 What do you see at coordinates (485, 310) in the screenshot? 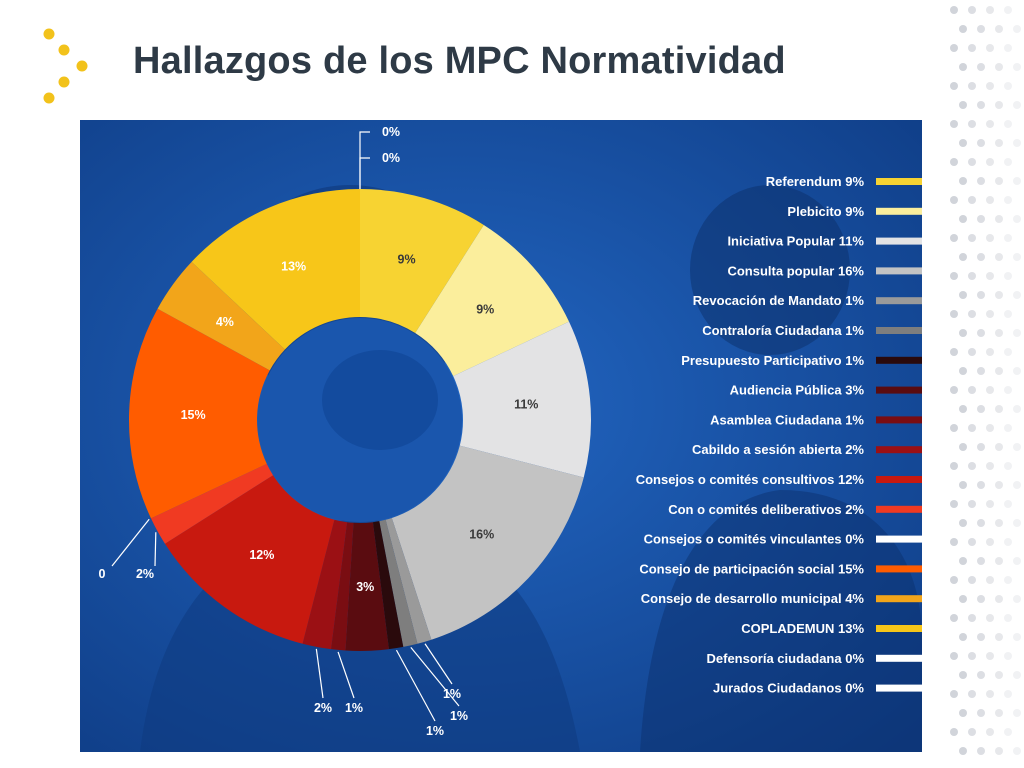
I see `slice-label-plebicito: 9%` at bounding box center [485, 310].